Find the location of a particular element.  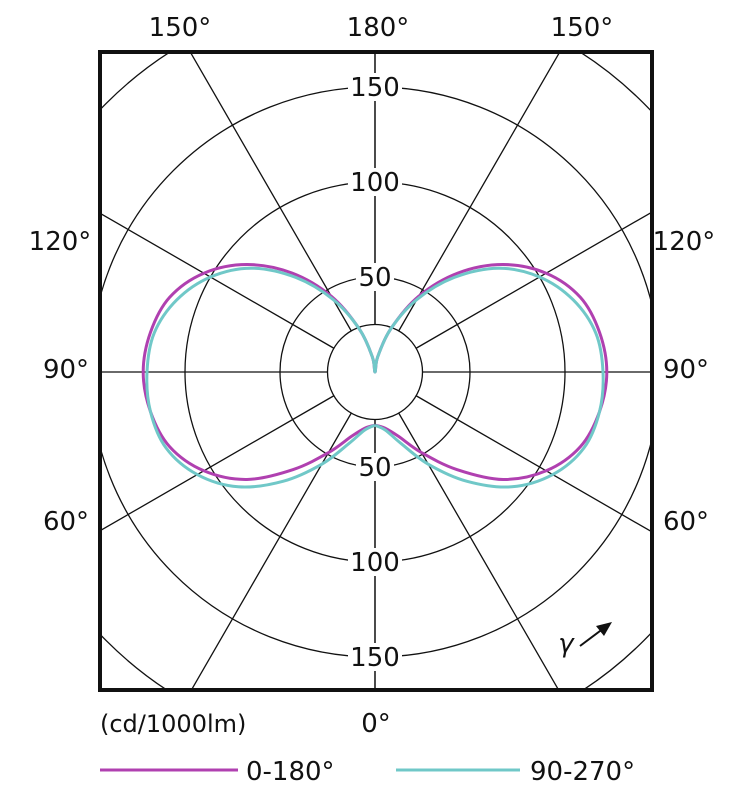

ring-labels: 150 100 50 50 100 150 is located at coordinates (375, 373).